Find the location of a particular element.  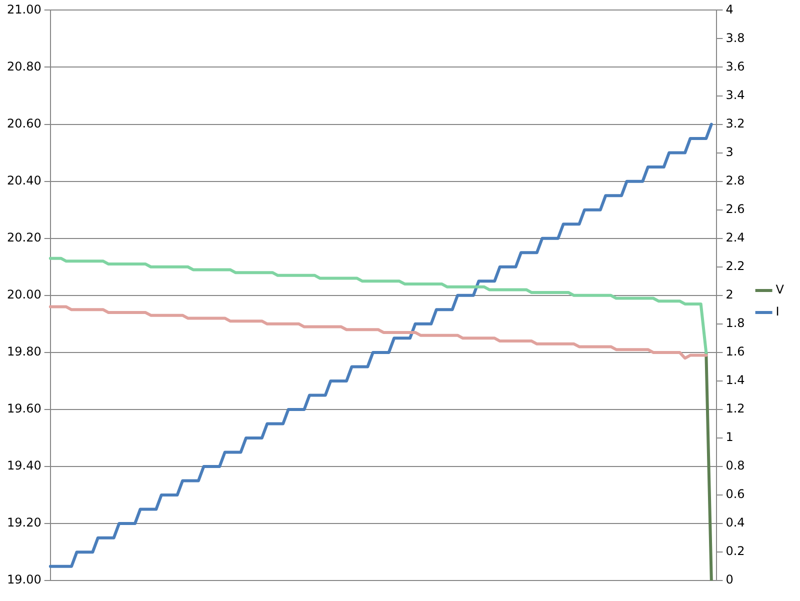

y-tick-label: 19.00 is located at coordinates (24, 579).